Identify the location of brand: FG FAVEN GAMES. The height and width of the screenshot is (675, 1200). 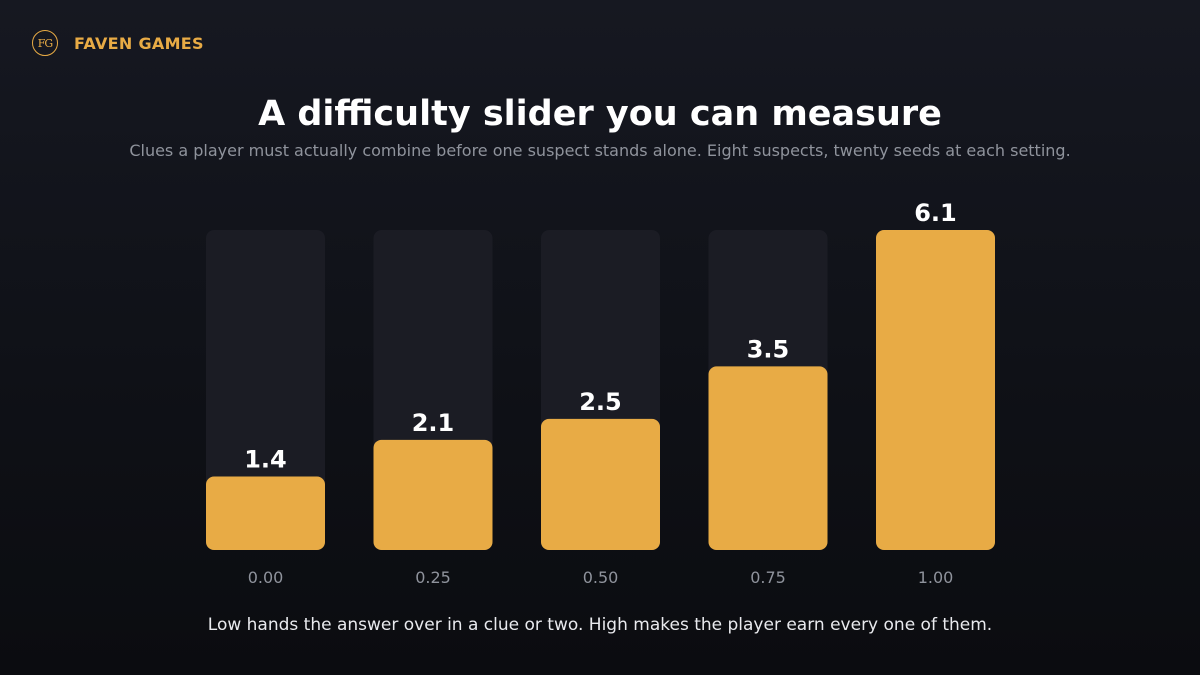
(118, 43).